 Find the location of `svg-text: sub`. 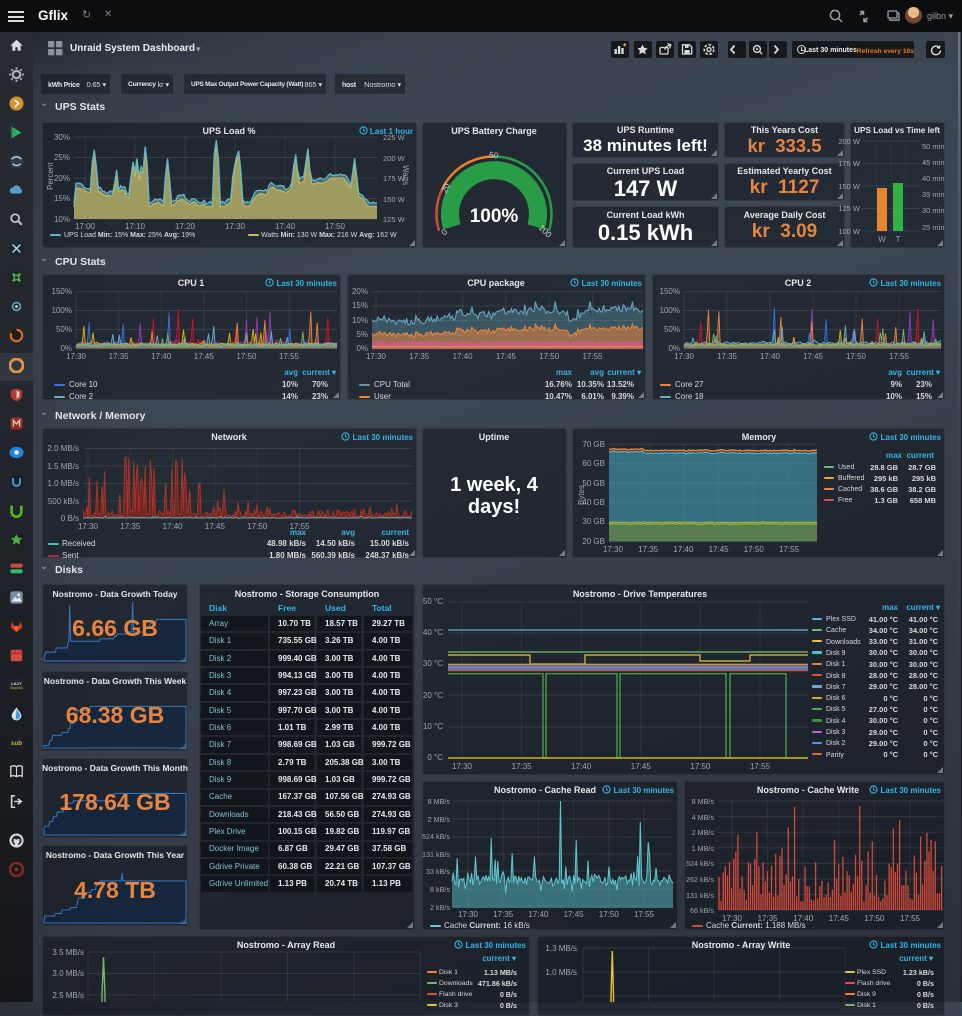

svg-text: sub is located at coordinates (16, 743).